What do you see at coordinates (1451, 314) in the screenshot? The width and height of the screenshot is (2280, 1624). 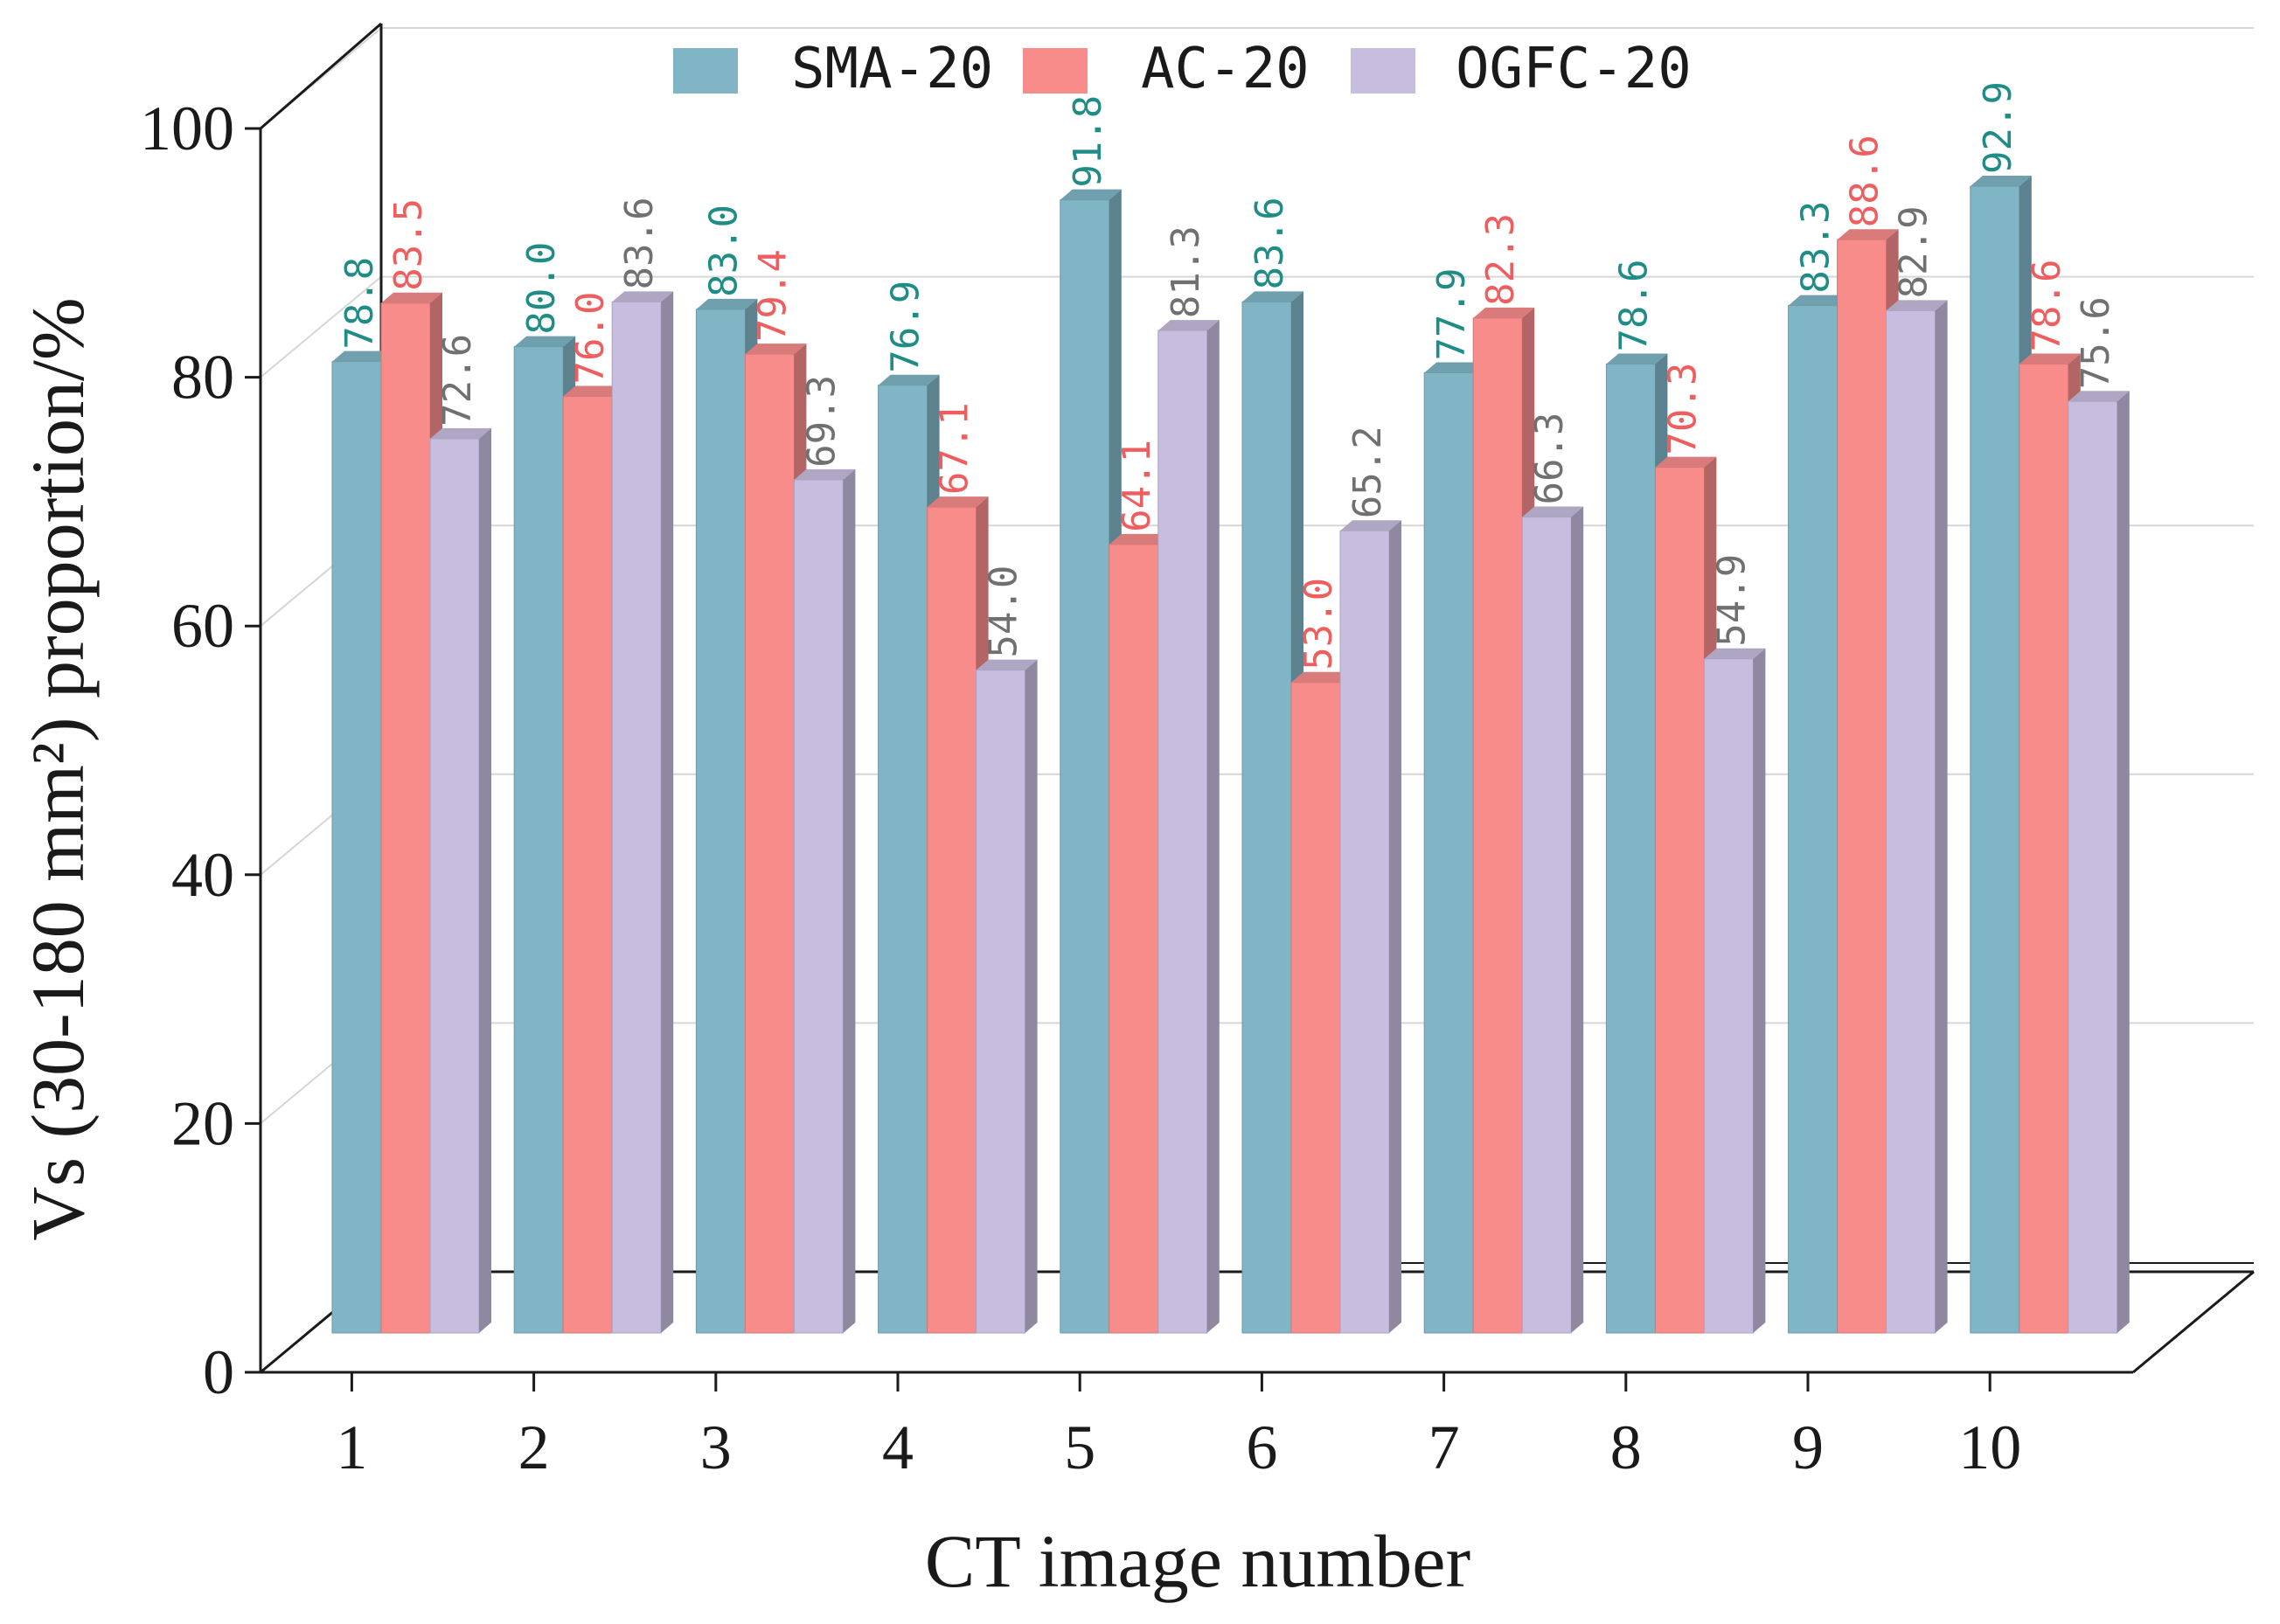 I see `data-label-sma-20-7: 77.9` at bounding box center [1451, 314].